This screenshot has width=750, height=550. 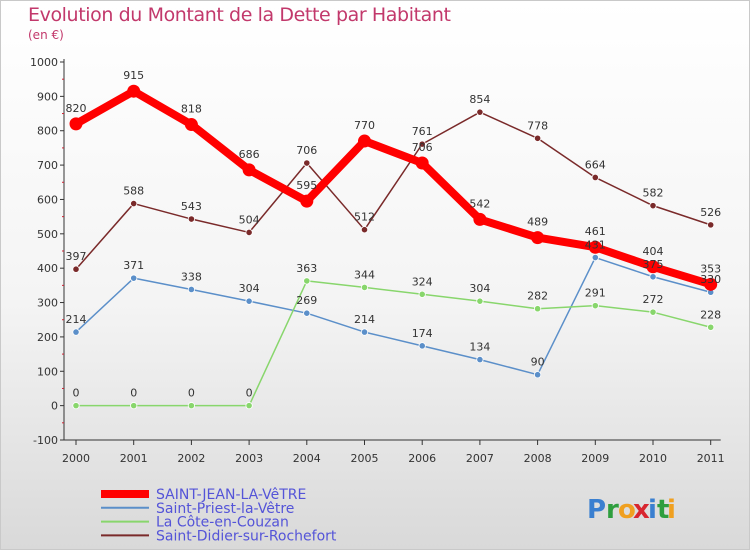 I want to click on data-label: 543, so click(x=191, y=206).